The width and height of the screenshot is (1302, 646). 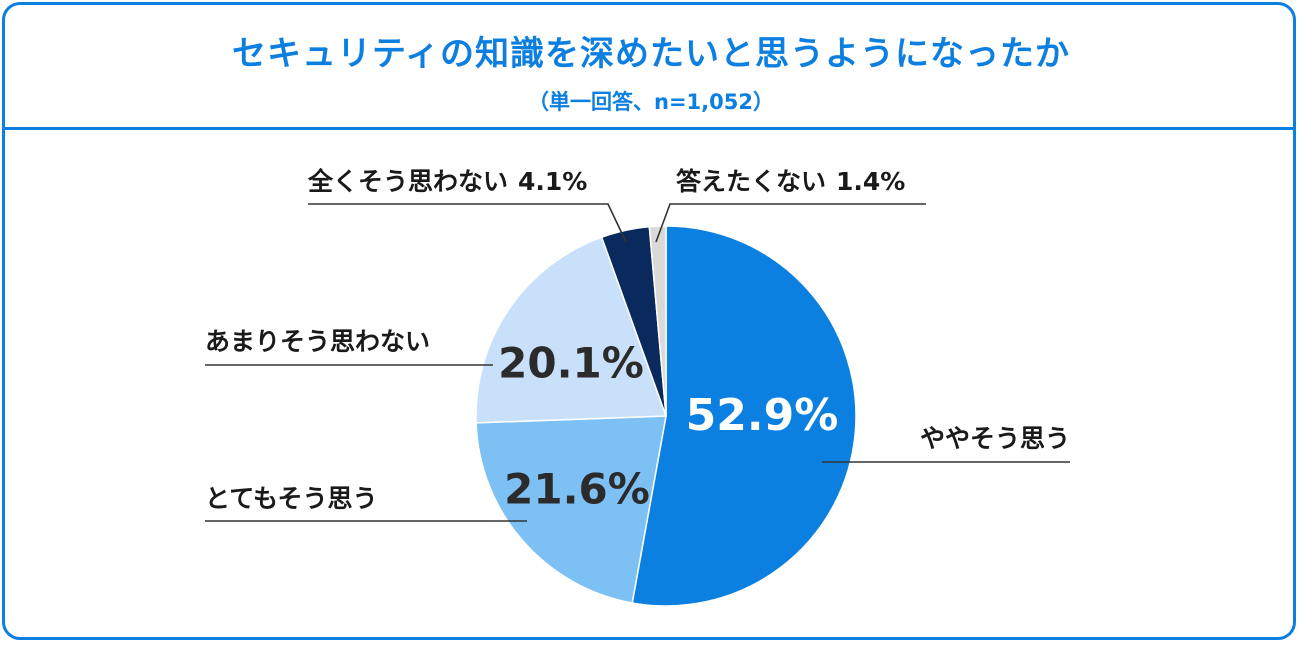 I want to click on value-label-somewhat-disagree: 20.1%, so click(x=571, y=363).